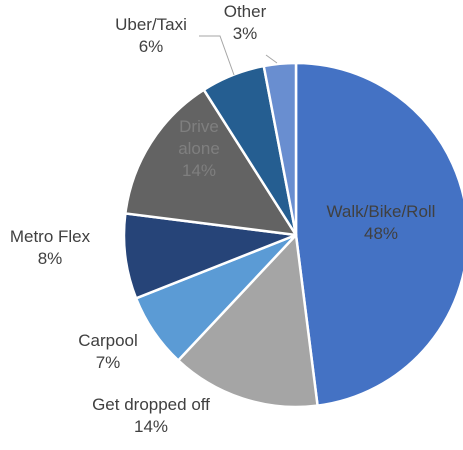 This screenshot has width=463, height=450. What do you see at coordinates (151, 404) in the screenshot?
I see `slice-category-label: Get dropped off` at bounding box center [151, 404].